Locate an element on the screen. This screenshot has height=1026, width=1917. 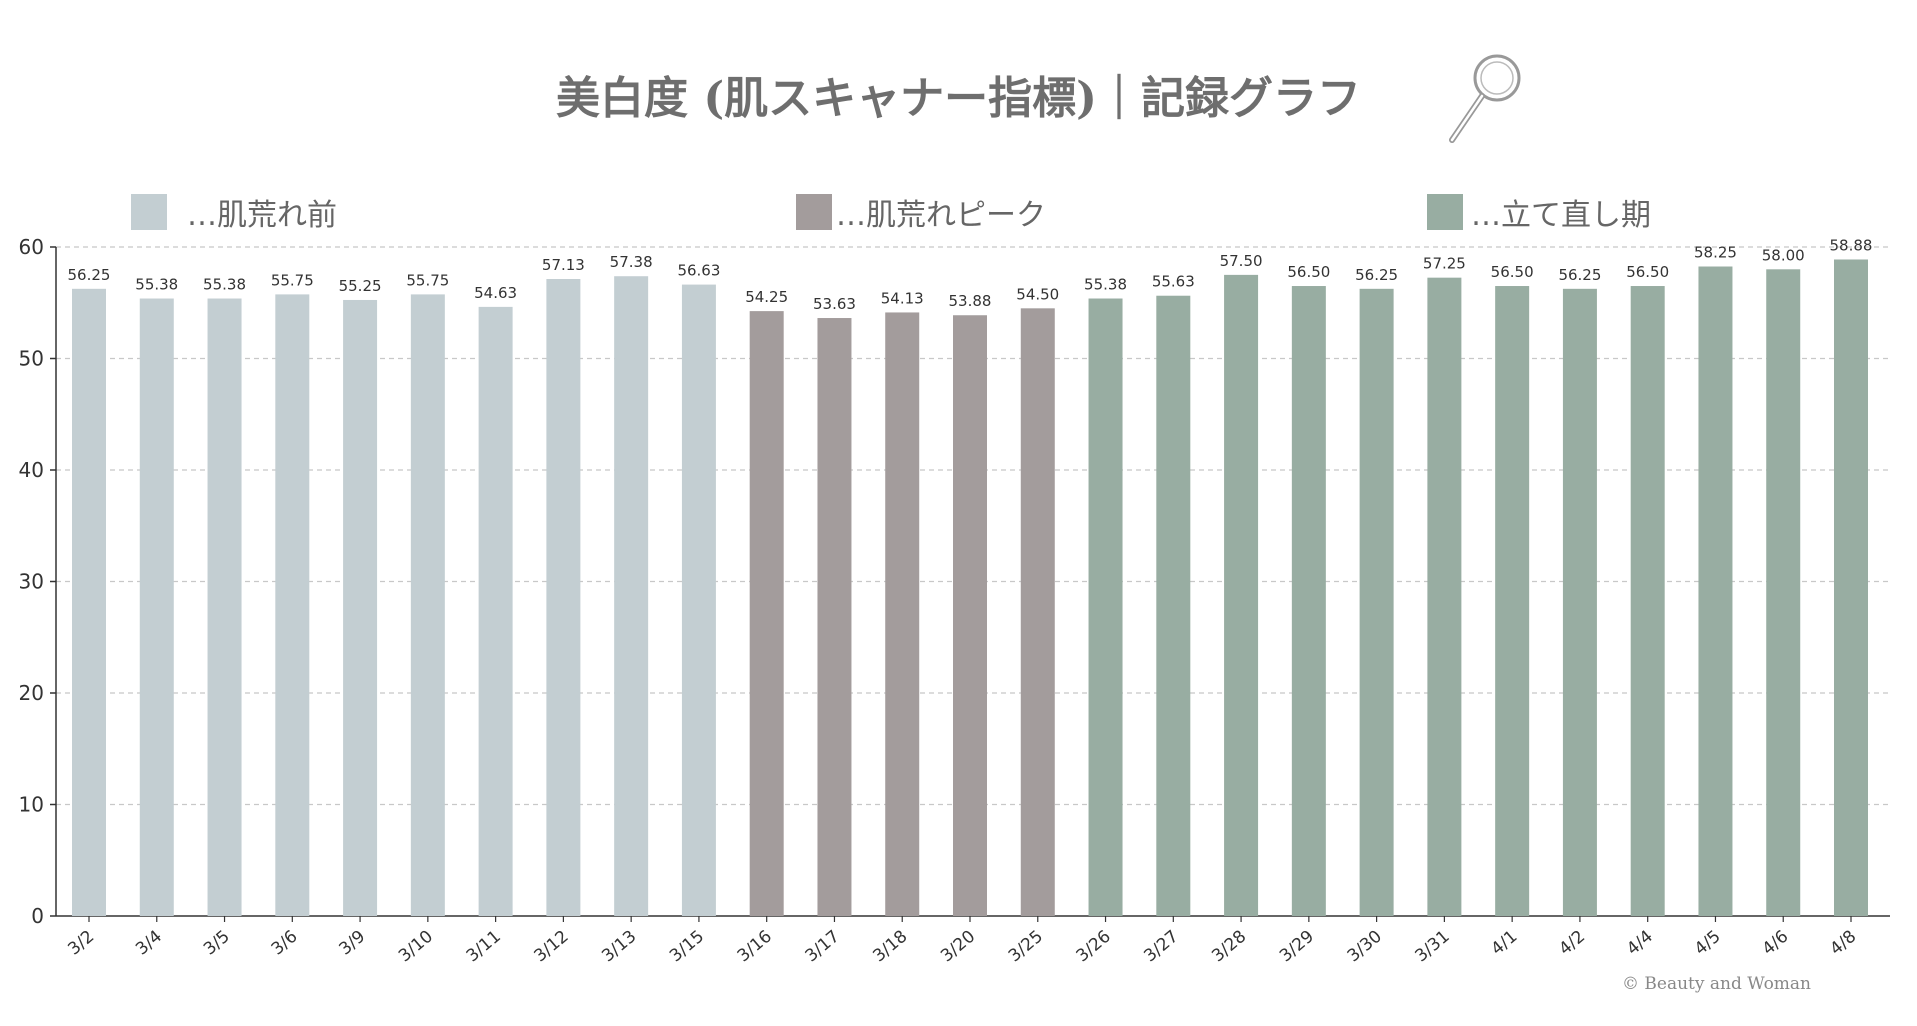
x-tick-label: 4/6 is located at coordinates (1776, 943).